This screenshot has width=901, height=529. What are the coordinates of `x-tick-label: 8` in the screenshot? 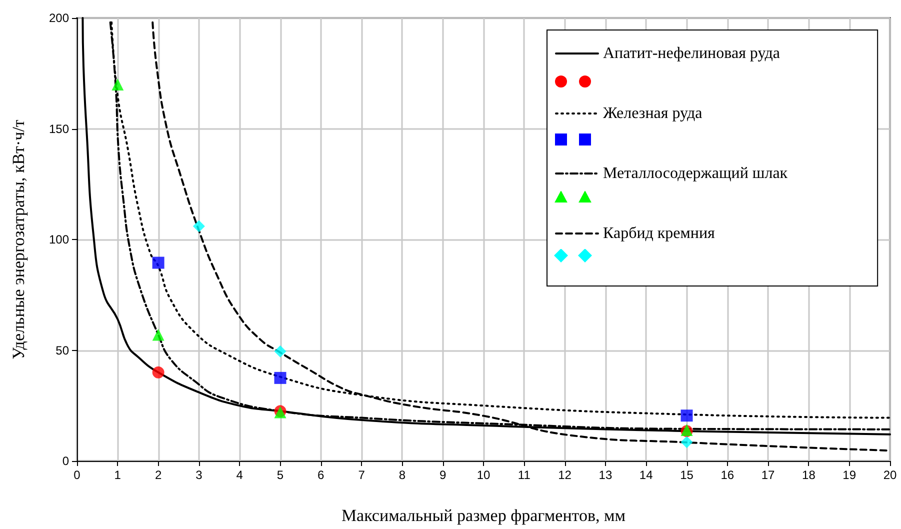 It's located at (402, 475).